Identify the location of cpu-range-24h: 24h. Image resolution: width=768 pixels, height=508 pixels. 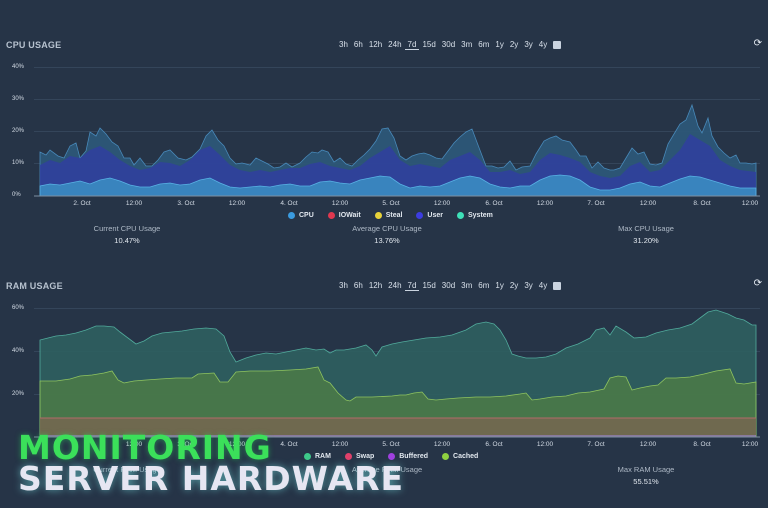
(395, 44).